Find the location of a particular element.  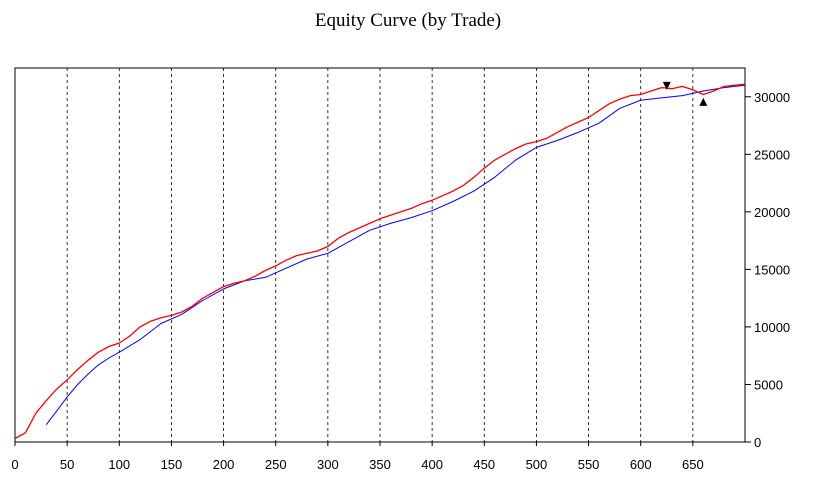

x-tick-label: 450 is located at coordinates (484, 464).